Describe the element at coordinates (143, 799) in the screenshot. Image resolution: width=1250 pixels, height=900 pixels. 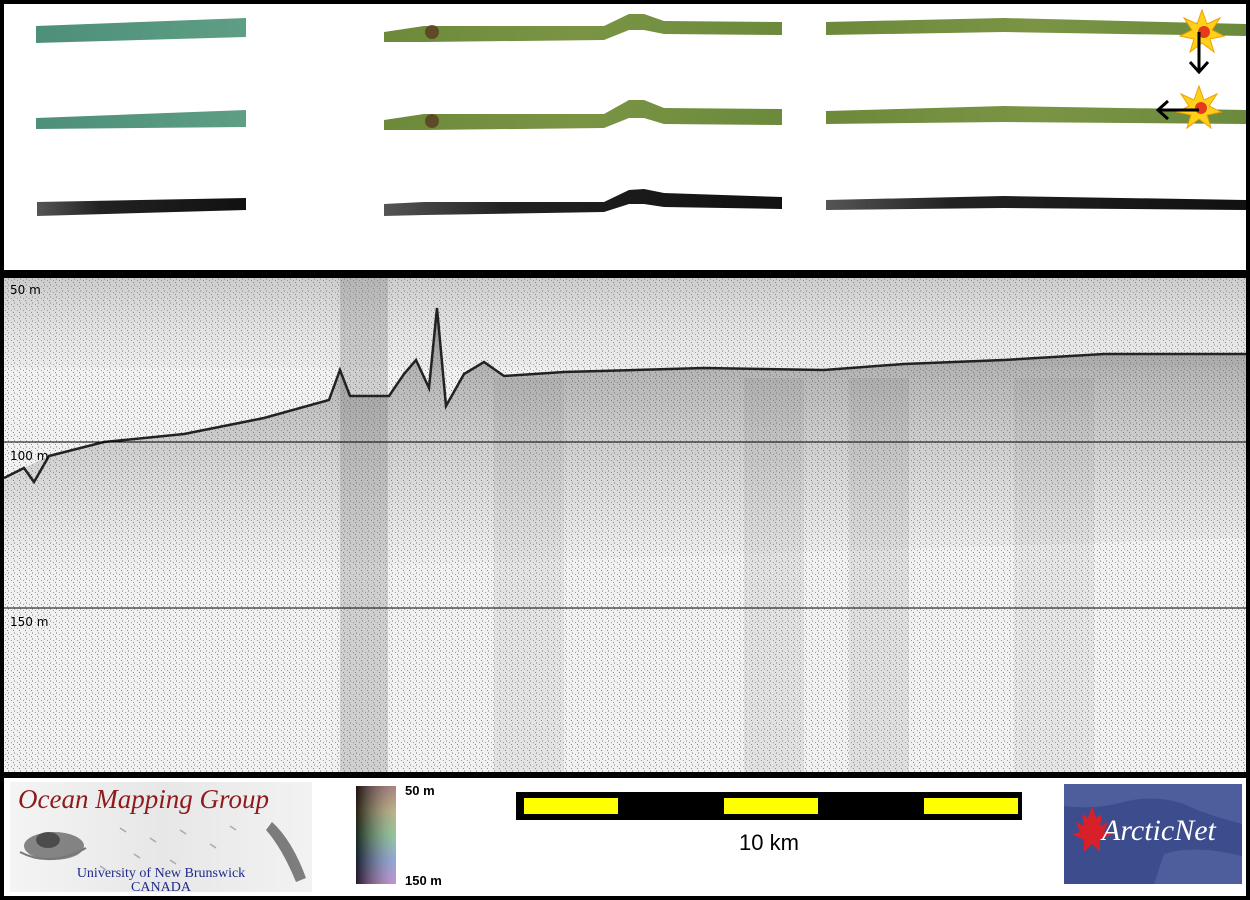
I see `omg-logo-title: Ocean Mapping Group` at that location.